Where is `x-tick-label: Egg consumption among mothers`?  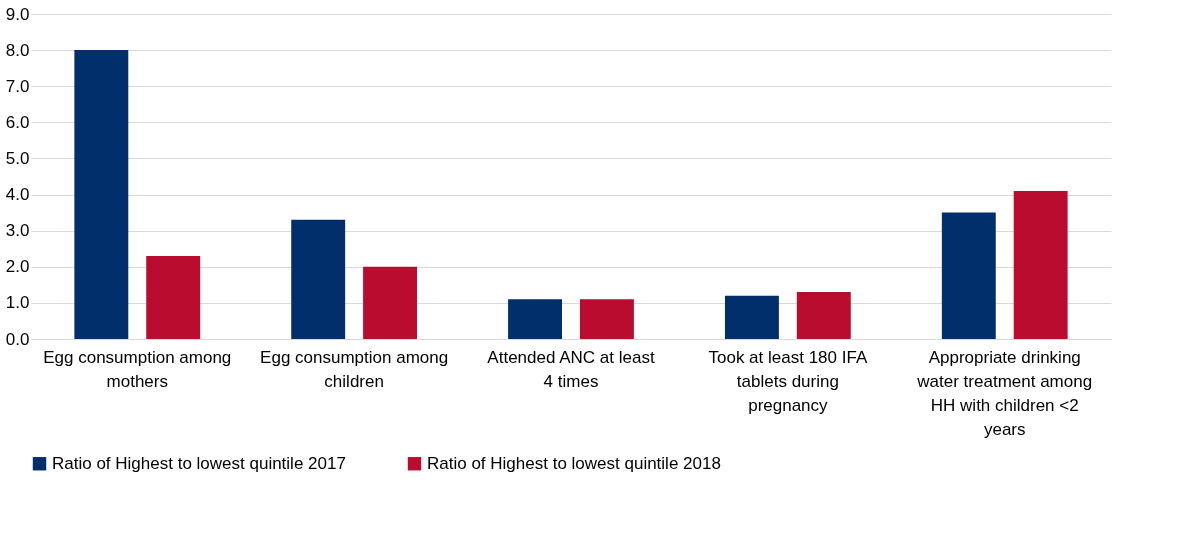 x-tick-label: Egg consumption among mothers is located at coordinates (137, 369).